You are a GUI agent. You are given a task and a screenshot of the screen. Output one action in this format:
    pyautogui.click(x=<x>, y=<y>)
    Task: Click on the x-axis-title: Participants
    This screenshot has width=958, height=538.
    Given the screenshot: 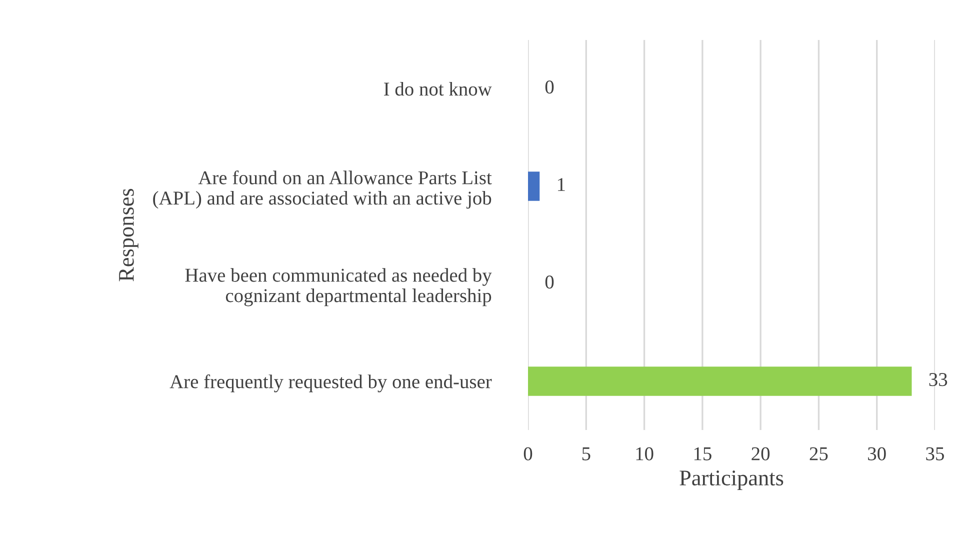 What is the action you would take?
    pyautogui.click(x=732, y=480)
    